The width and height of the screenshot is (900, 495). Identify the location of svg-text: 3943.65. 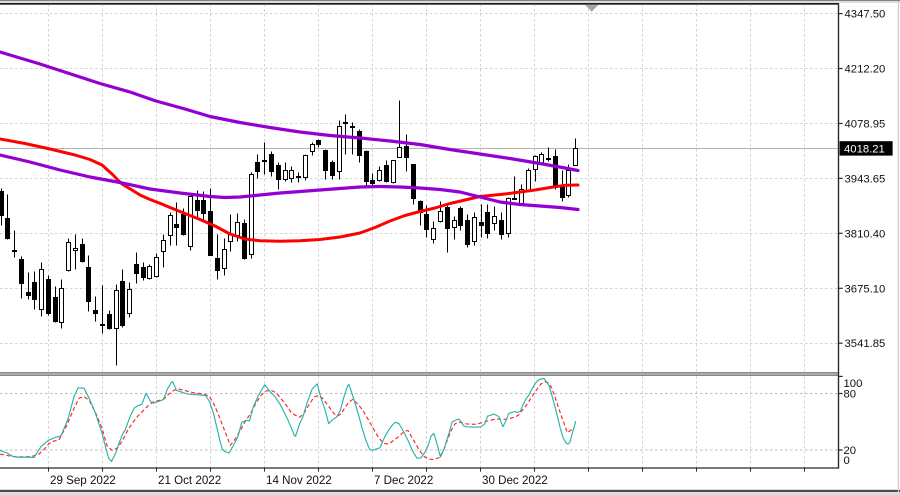
(865, 179).